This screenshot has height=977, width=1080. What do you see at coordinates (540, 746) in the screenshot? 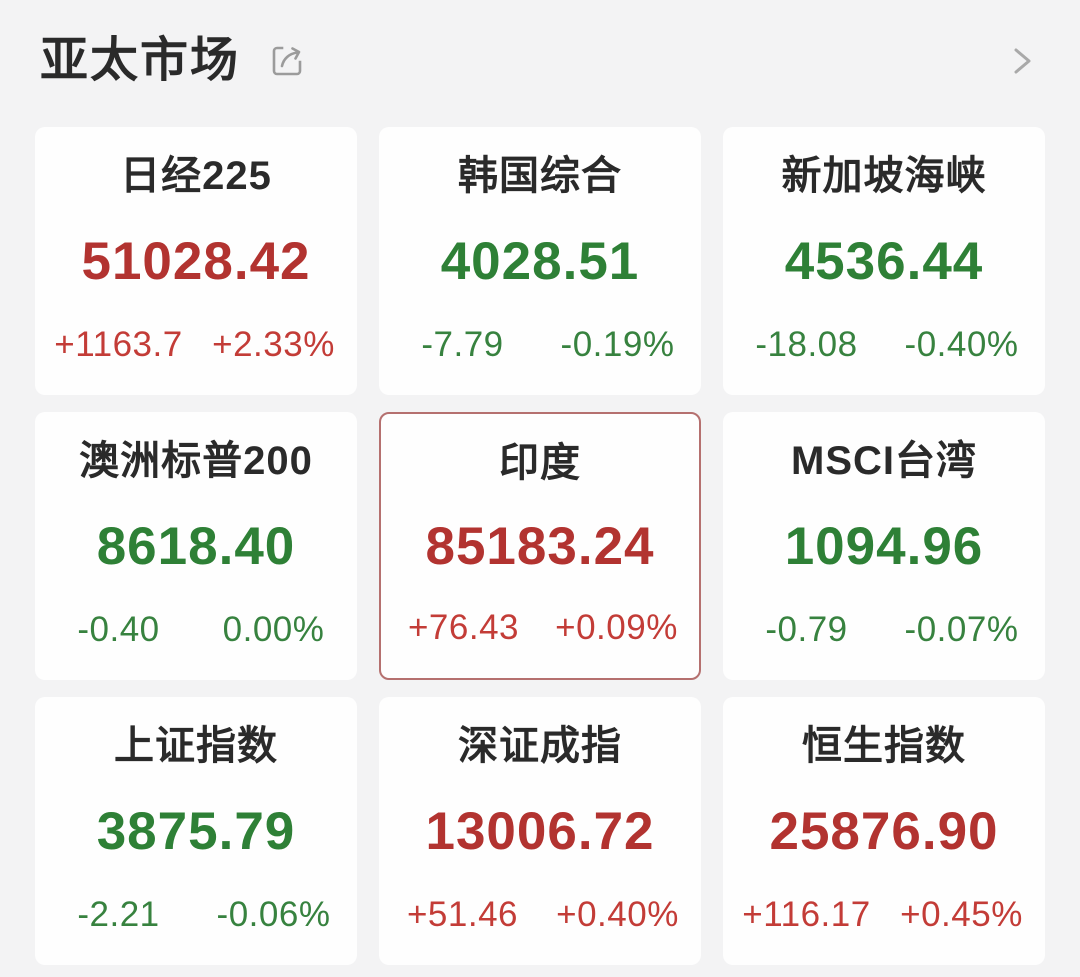
I see `market-name: 深证成指` at bounding box center [540, 746].